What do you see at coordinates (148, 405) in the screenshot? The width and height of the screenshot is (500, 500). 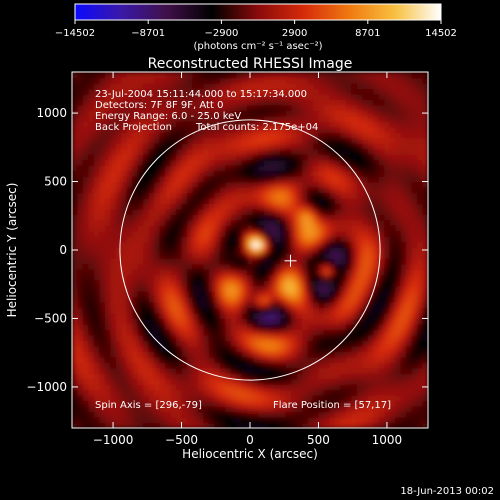 I see `spin-axis-label: Spin Axis = [296,-79]` at bounding box center [148, 405].